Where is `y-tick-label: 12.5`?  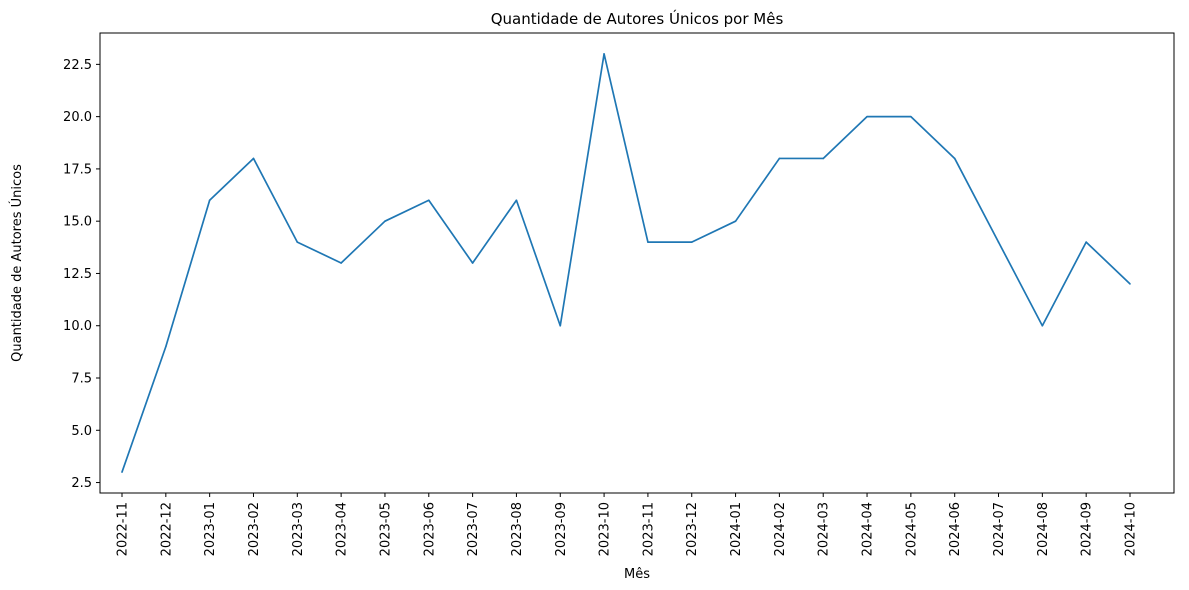 y-tick-label: 12.5 is located at coordinates (77, 274).